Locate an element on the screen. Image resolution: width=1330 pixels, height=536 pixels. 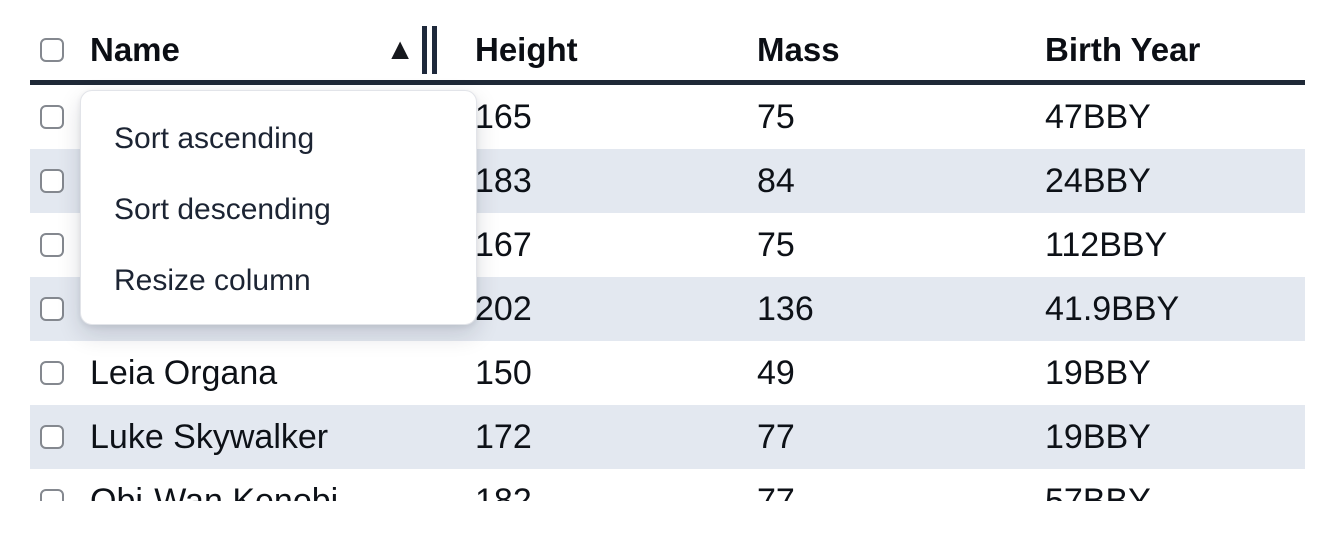
column-resize-handle is located at coordinates (429, 50).